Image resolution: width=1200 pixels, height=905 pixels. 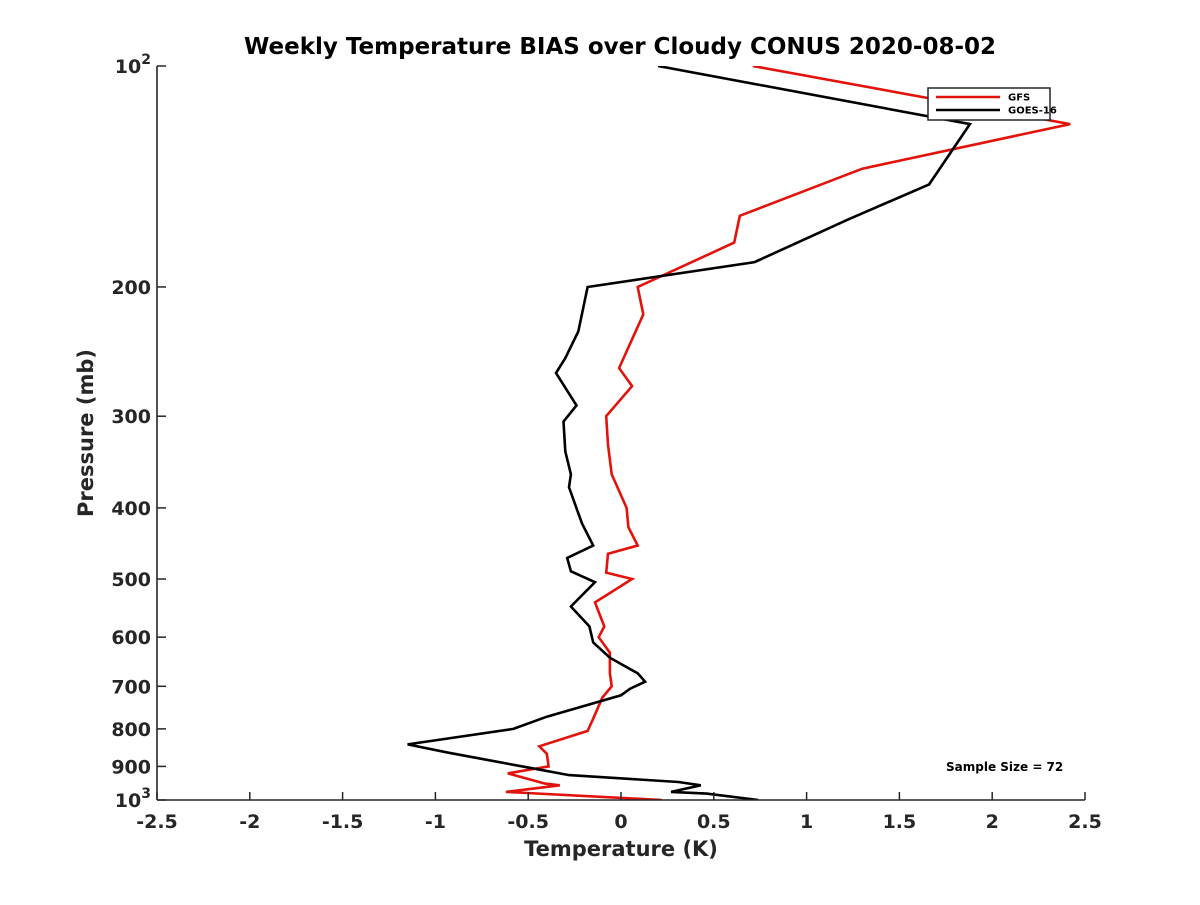 What do you see at coordinates (131, 638) in the screenshot?
I see `y-tick-label: 600` at bounding box center [131, 638].